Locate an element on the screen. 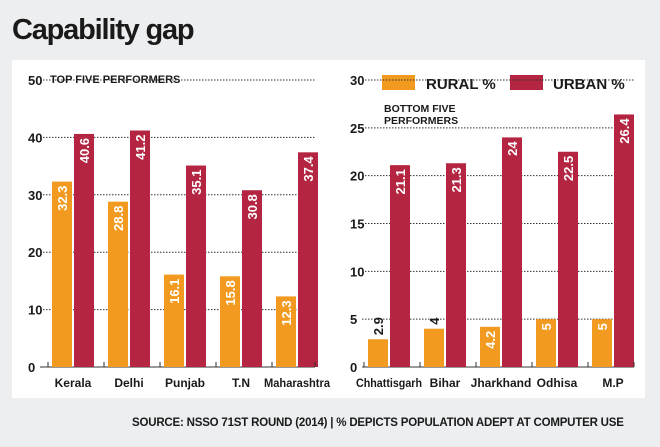 The width and height of the screenshot is (660, 447). data-label: 21.3 is located at coordinates (456, 179).